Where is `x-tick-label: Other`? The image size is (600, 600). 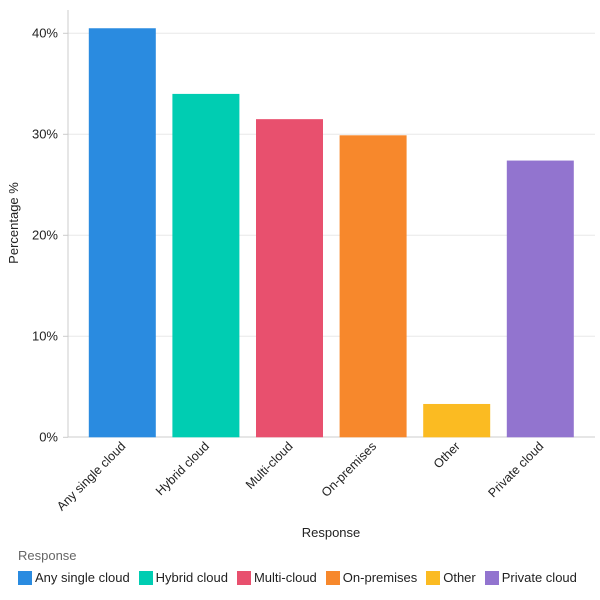 x-tick-label: Other is located at coordinates (447, 455).